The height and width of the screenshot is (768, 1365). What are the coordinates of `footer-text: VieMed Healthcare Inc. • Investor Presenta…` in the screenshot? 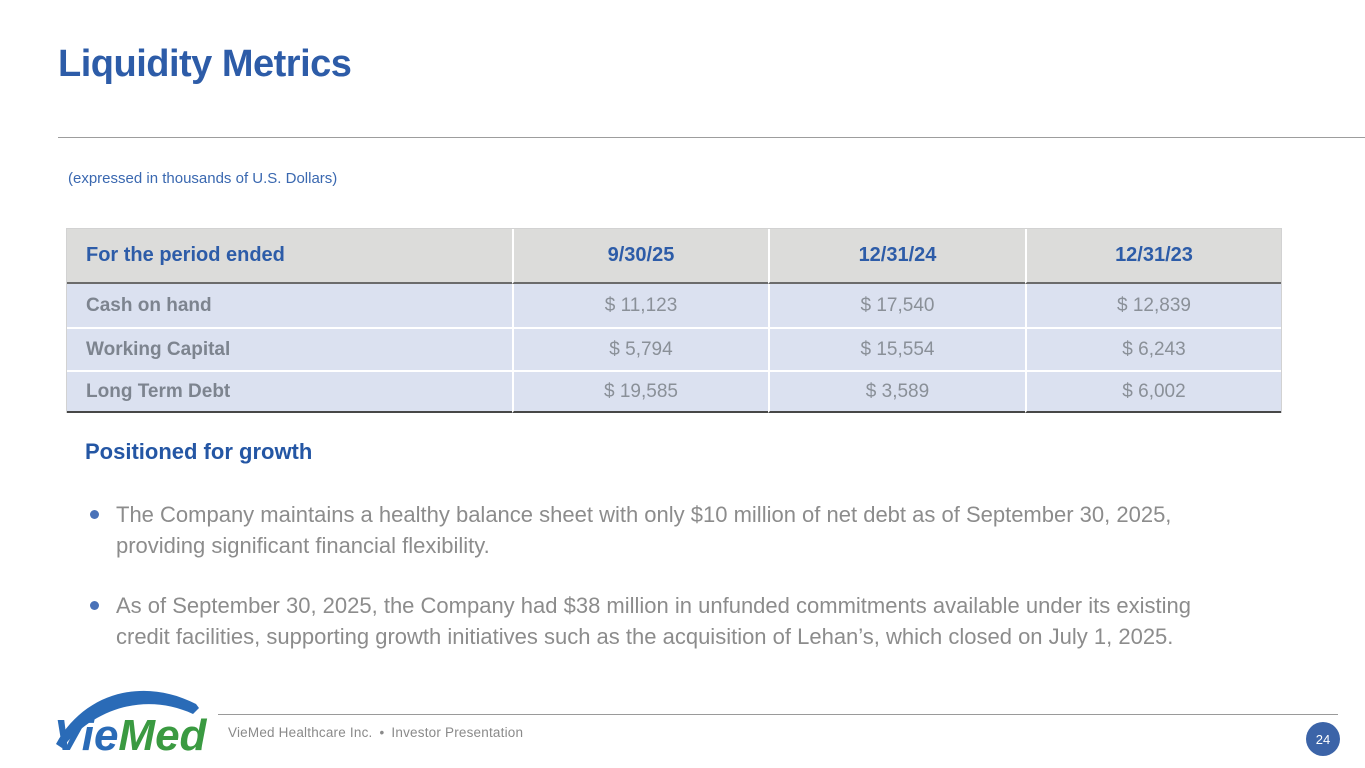 It's located at (375, 732).